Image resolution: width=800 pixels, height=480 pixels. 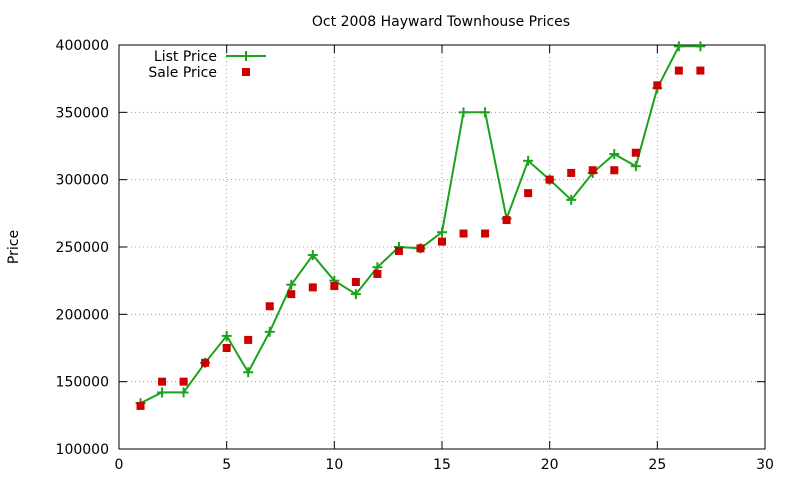 I want to click on y-tick-label: 250000, so click(x=82, y=248).